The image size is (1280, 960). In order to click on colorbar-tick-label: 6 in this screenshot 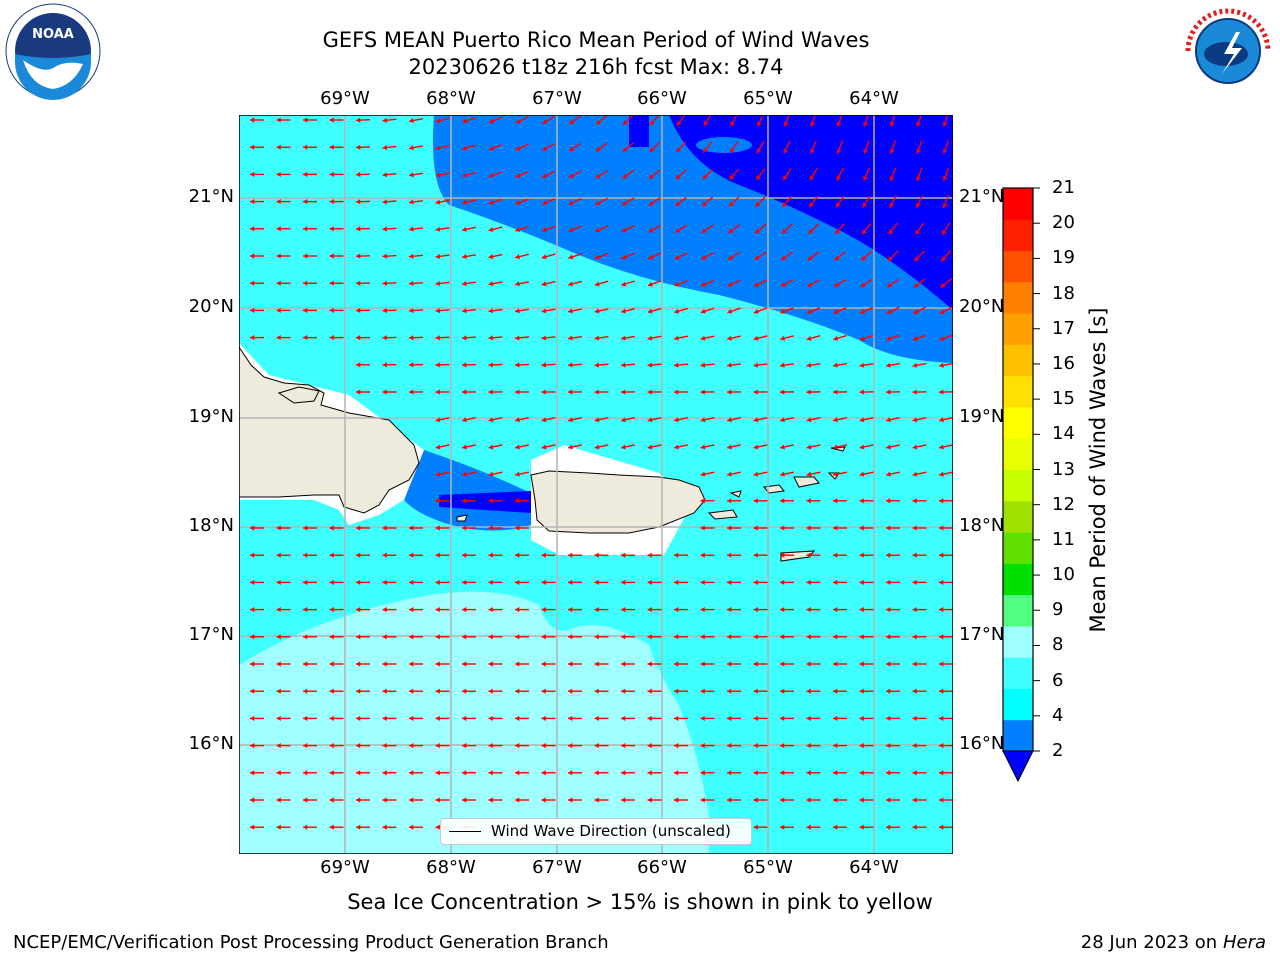, I will do `click(1058, 680)`.